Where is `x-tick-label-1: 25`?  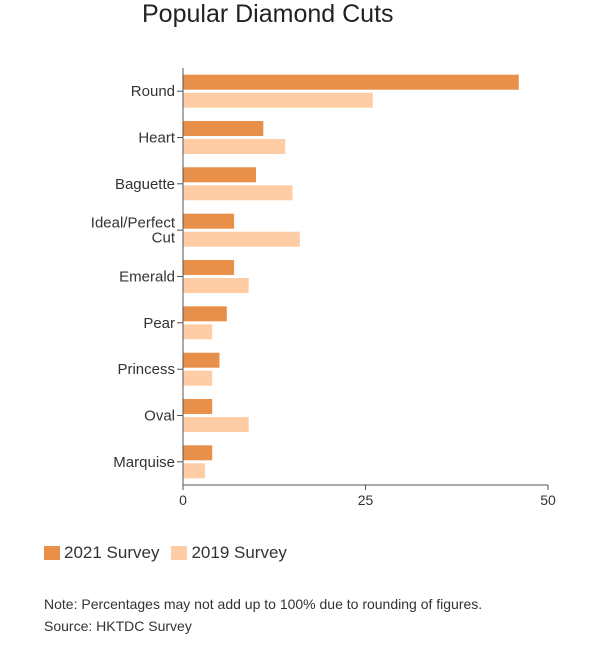 x-tick-label-1: 25 is located at coordinates (366, 500).